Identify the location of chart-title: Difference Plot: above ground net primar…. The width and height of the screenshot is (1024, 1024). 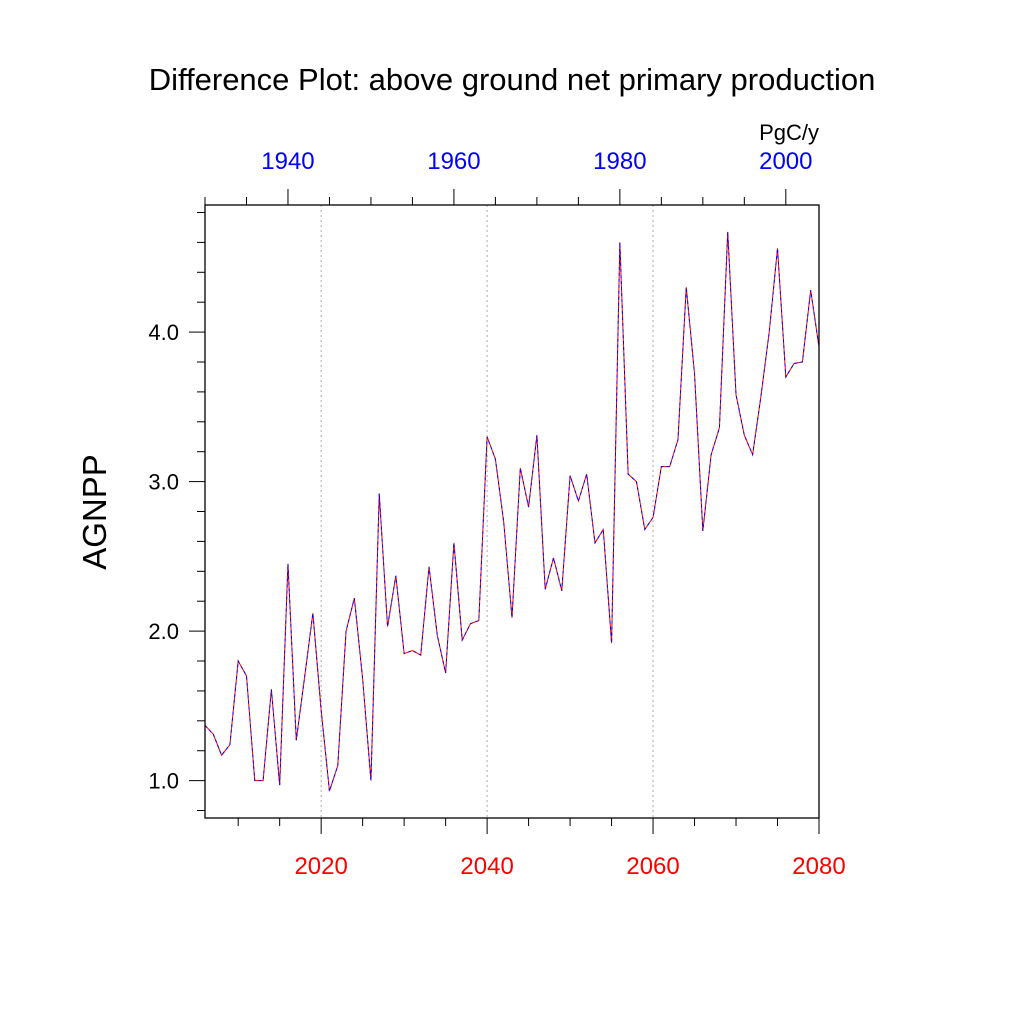
(512, 79).